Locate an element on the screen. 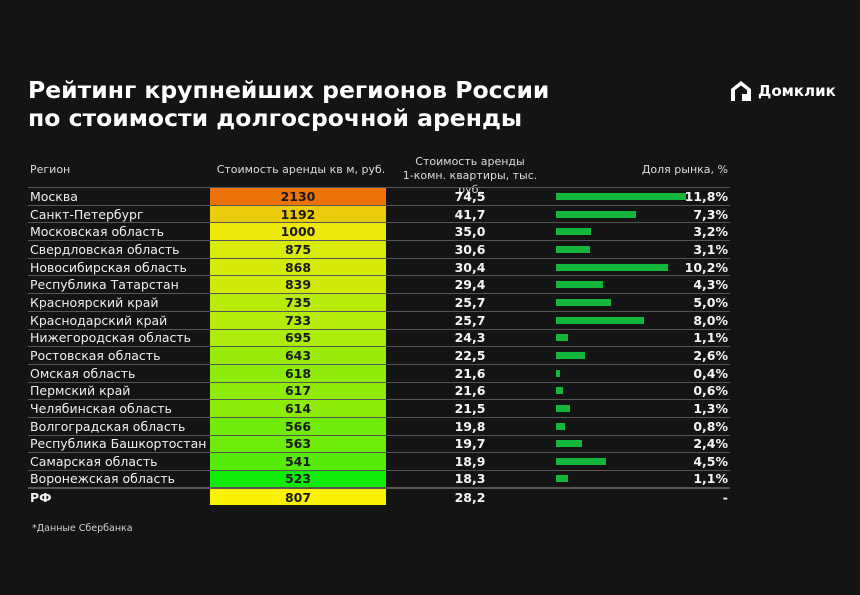 The height and width of the screenshot is (595, 860). cost-per-sqm-cell: 563 is located at coordinates (298, 444).